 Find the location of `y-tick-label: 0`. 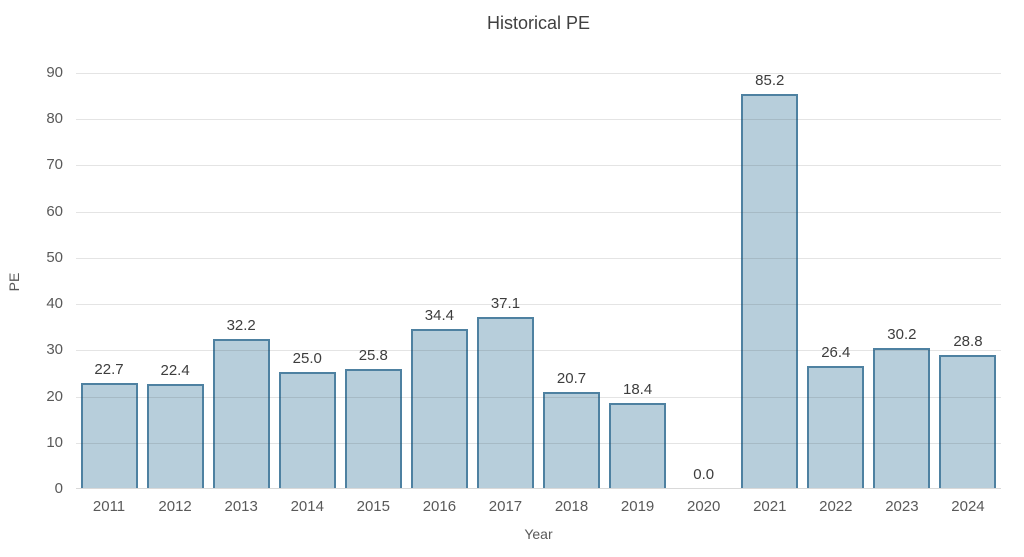

y-tick-label: 0 is located at coordinates (58, 488).